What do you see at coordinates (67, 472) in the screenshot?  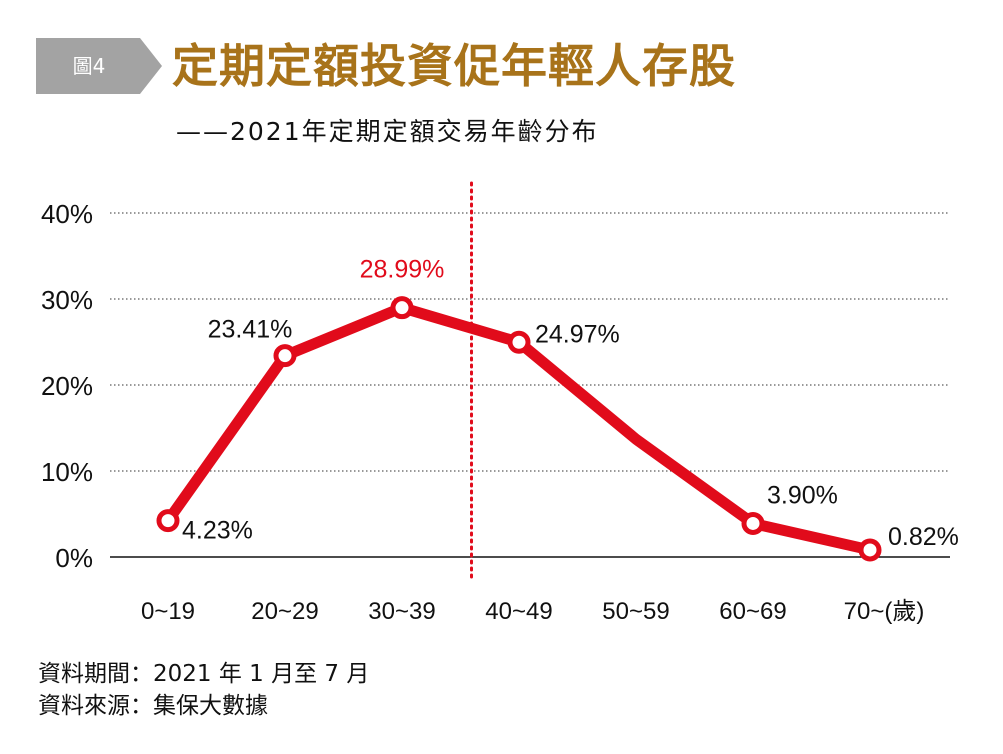 I see `y-tick-label: 10%` at bounding box center [67, 472].